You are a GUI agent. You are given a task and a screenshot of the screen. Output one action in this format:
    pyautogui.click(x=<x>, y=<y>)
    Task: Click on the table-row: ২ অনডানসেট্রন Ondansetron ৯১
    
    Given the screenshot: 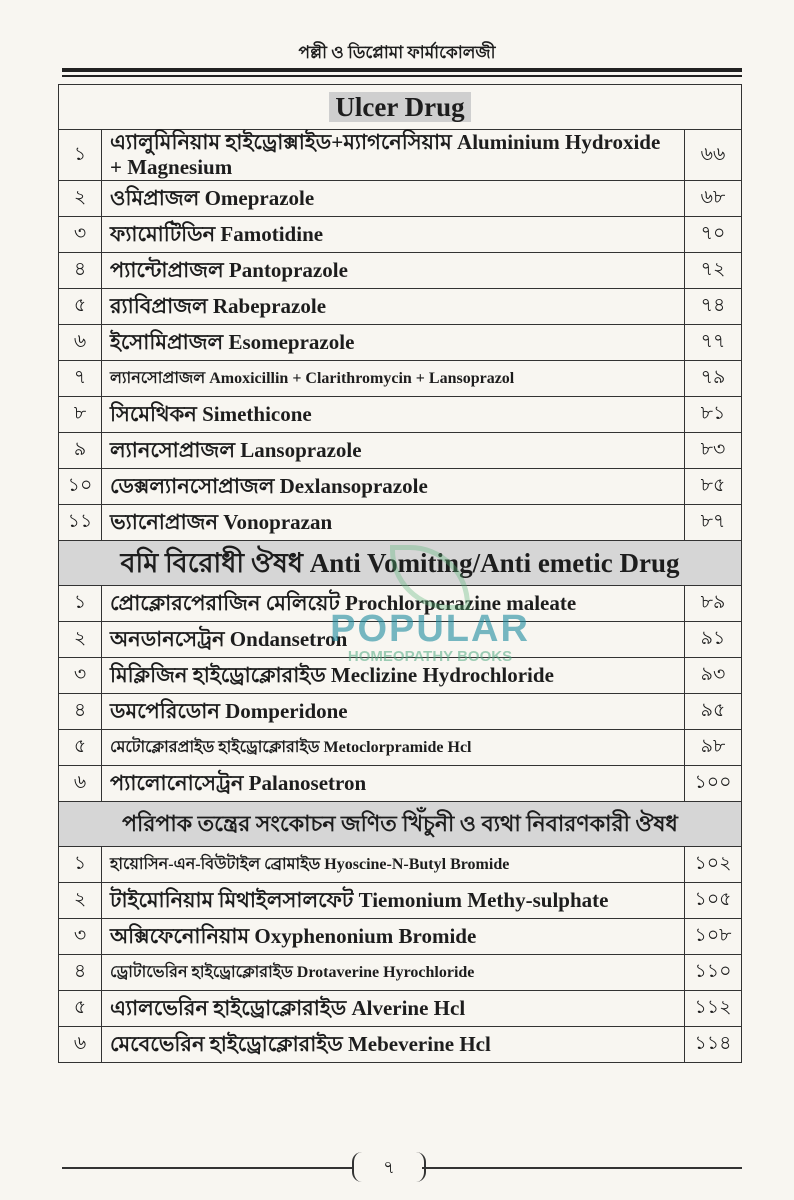 What is the action you would take?
    pyautogui.click(x=400, y=640)
    